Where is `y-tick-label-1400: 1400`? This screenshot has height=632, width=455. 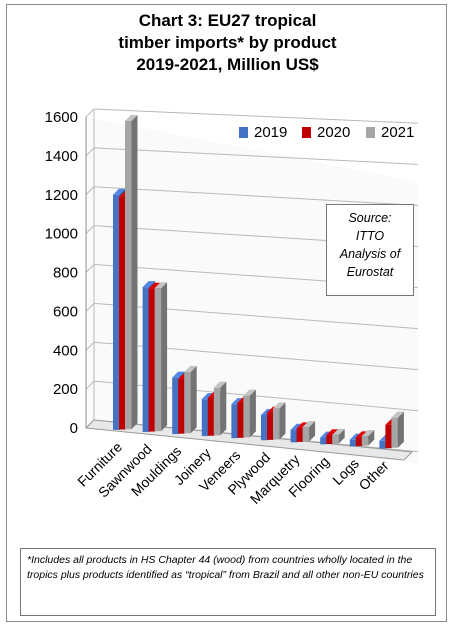 y-tick-label-1400: 1400 is located at coordinates (61, 156).